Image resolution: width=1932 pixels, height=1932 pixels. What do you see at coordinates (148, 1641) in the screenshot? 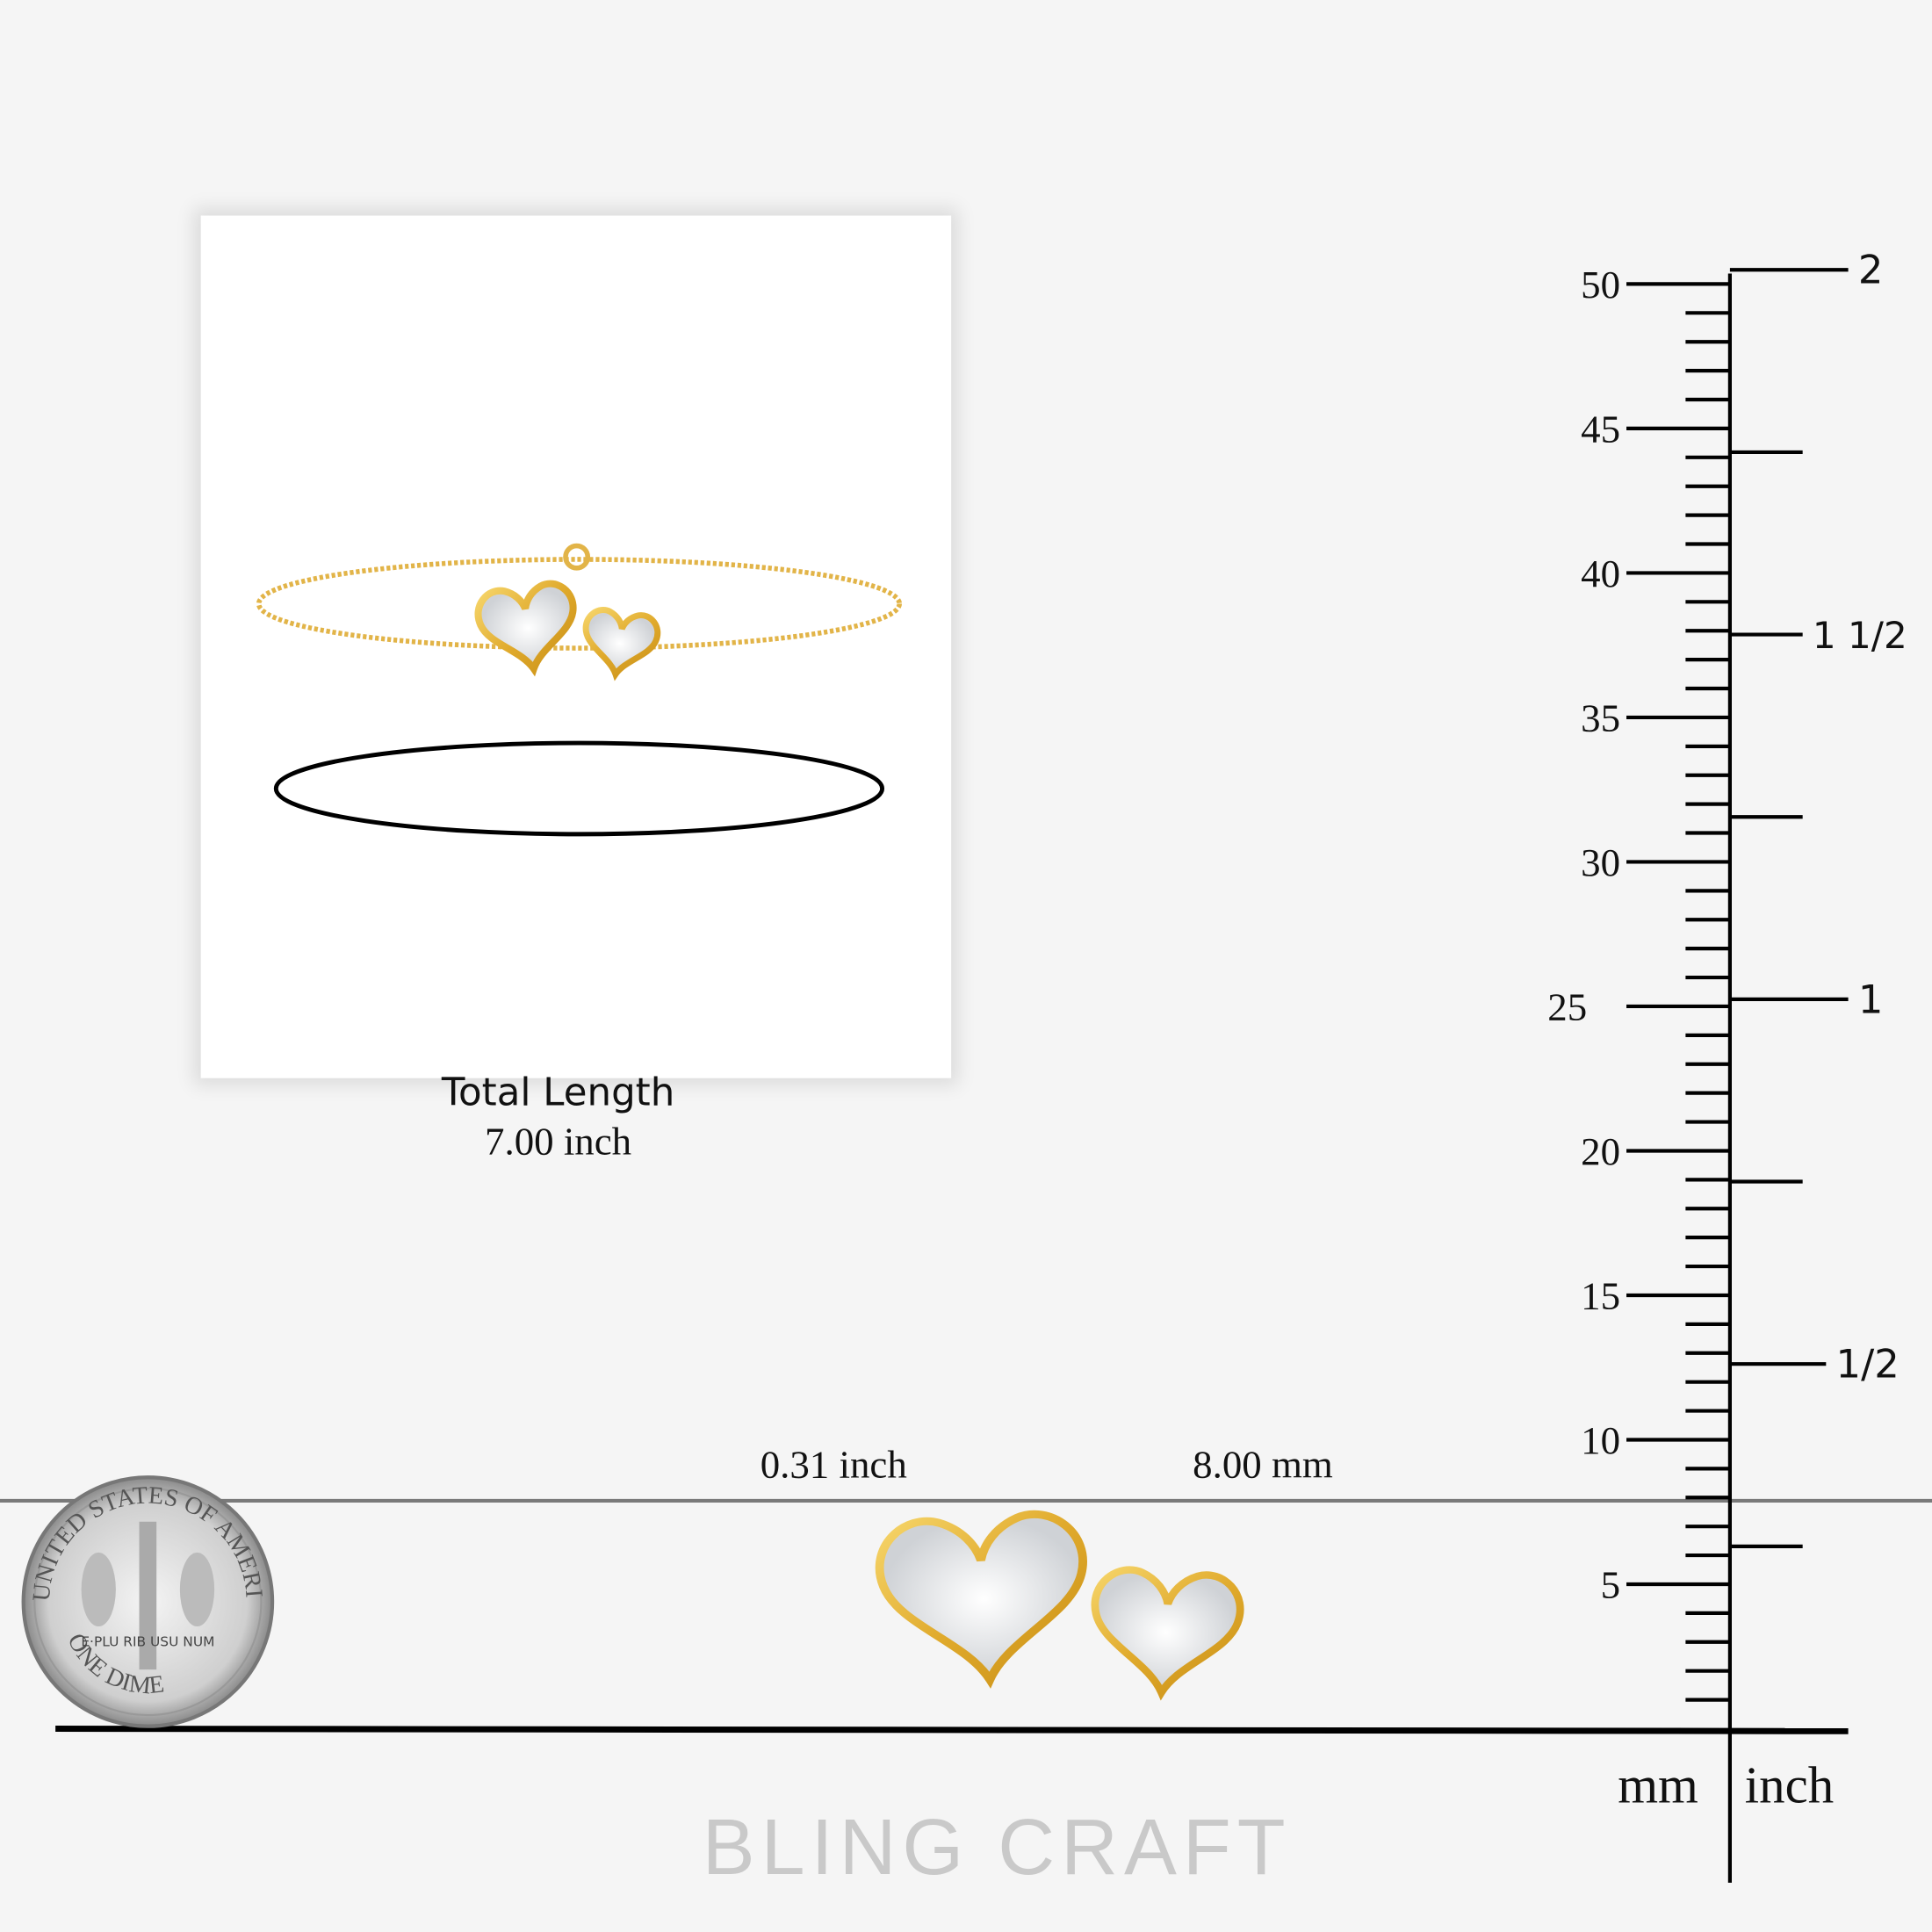
I see `coin-motto: E·PLU RIB USU NUM` at bounding box center [148, 1641].